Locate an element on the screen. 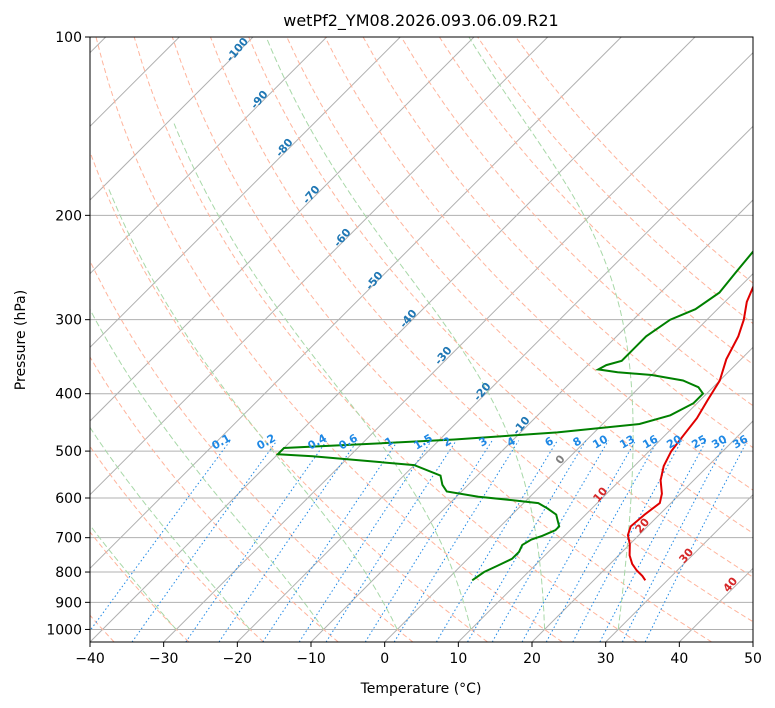  temperature-profile-line is located at coordinates (689, 432).